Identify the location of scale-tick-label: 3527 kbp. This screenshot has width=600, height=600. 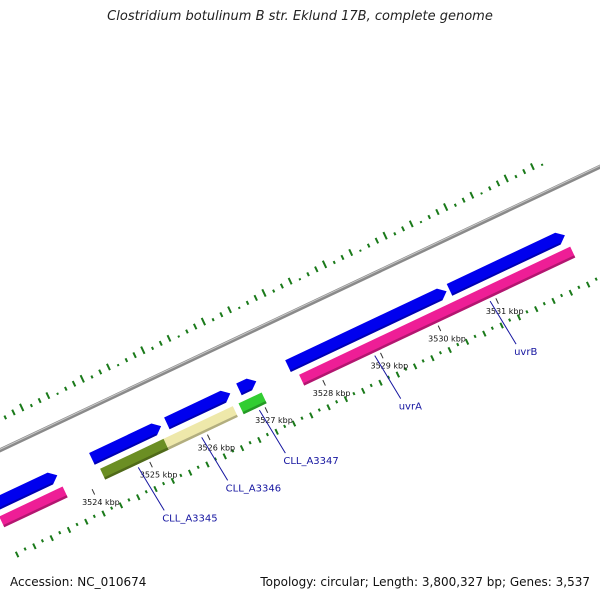
(274, 420).